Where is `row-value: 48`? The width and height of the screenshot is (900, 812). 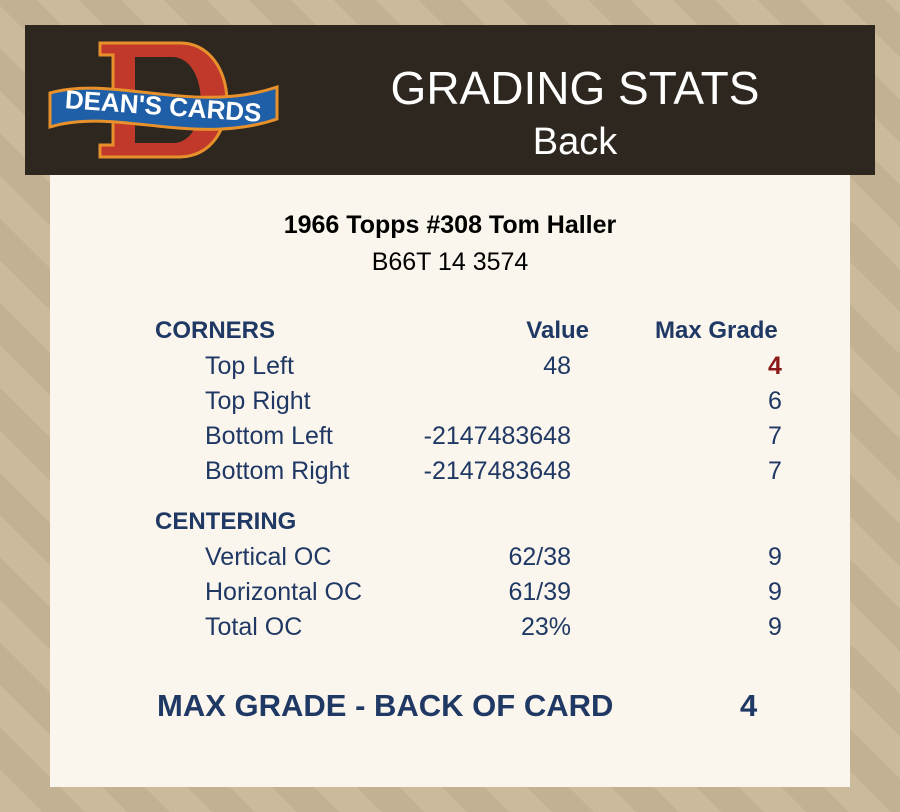 row-value: 48 is located at coordinates (557, 366).